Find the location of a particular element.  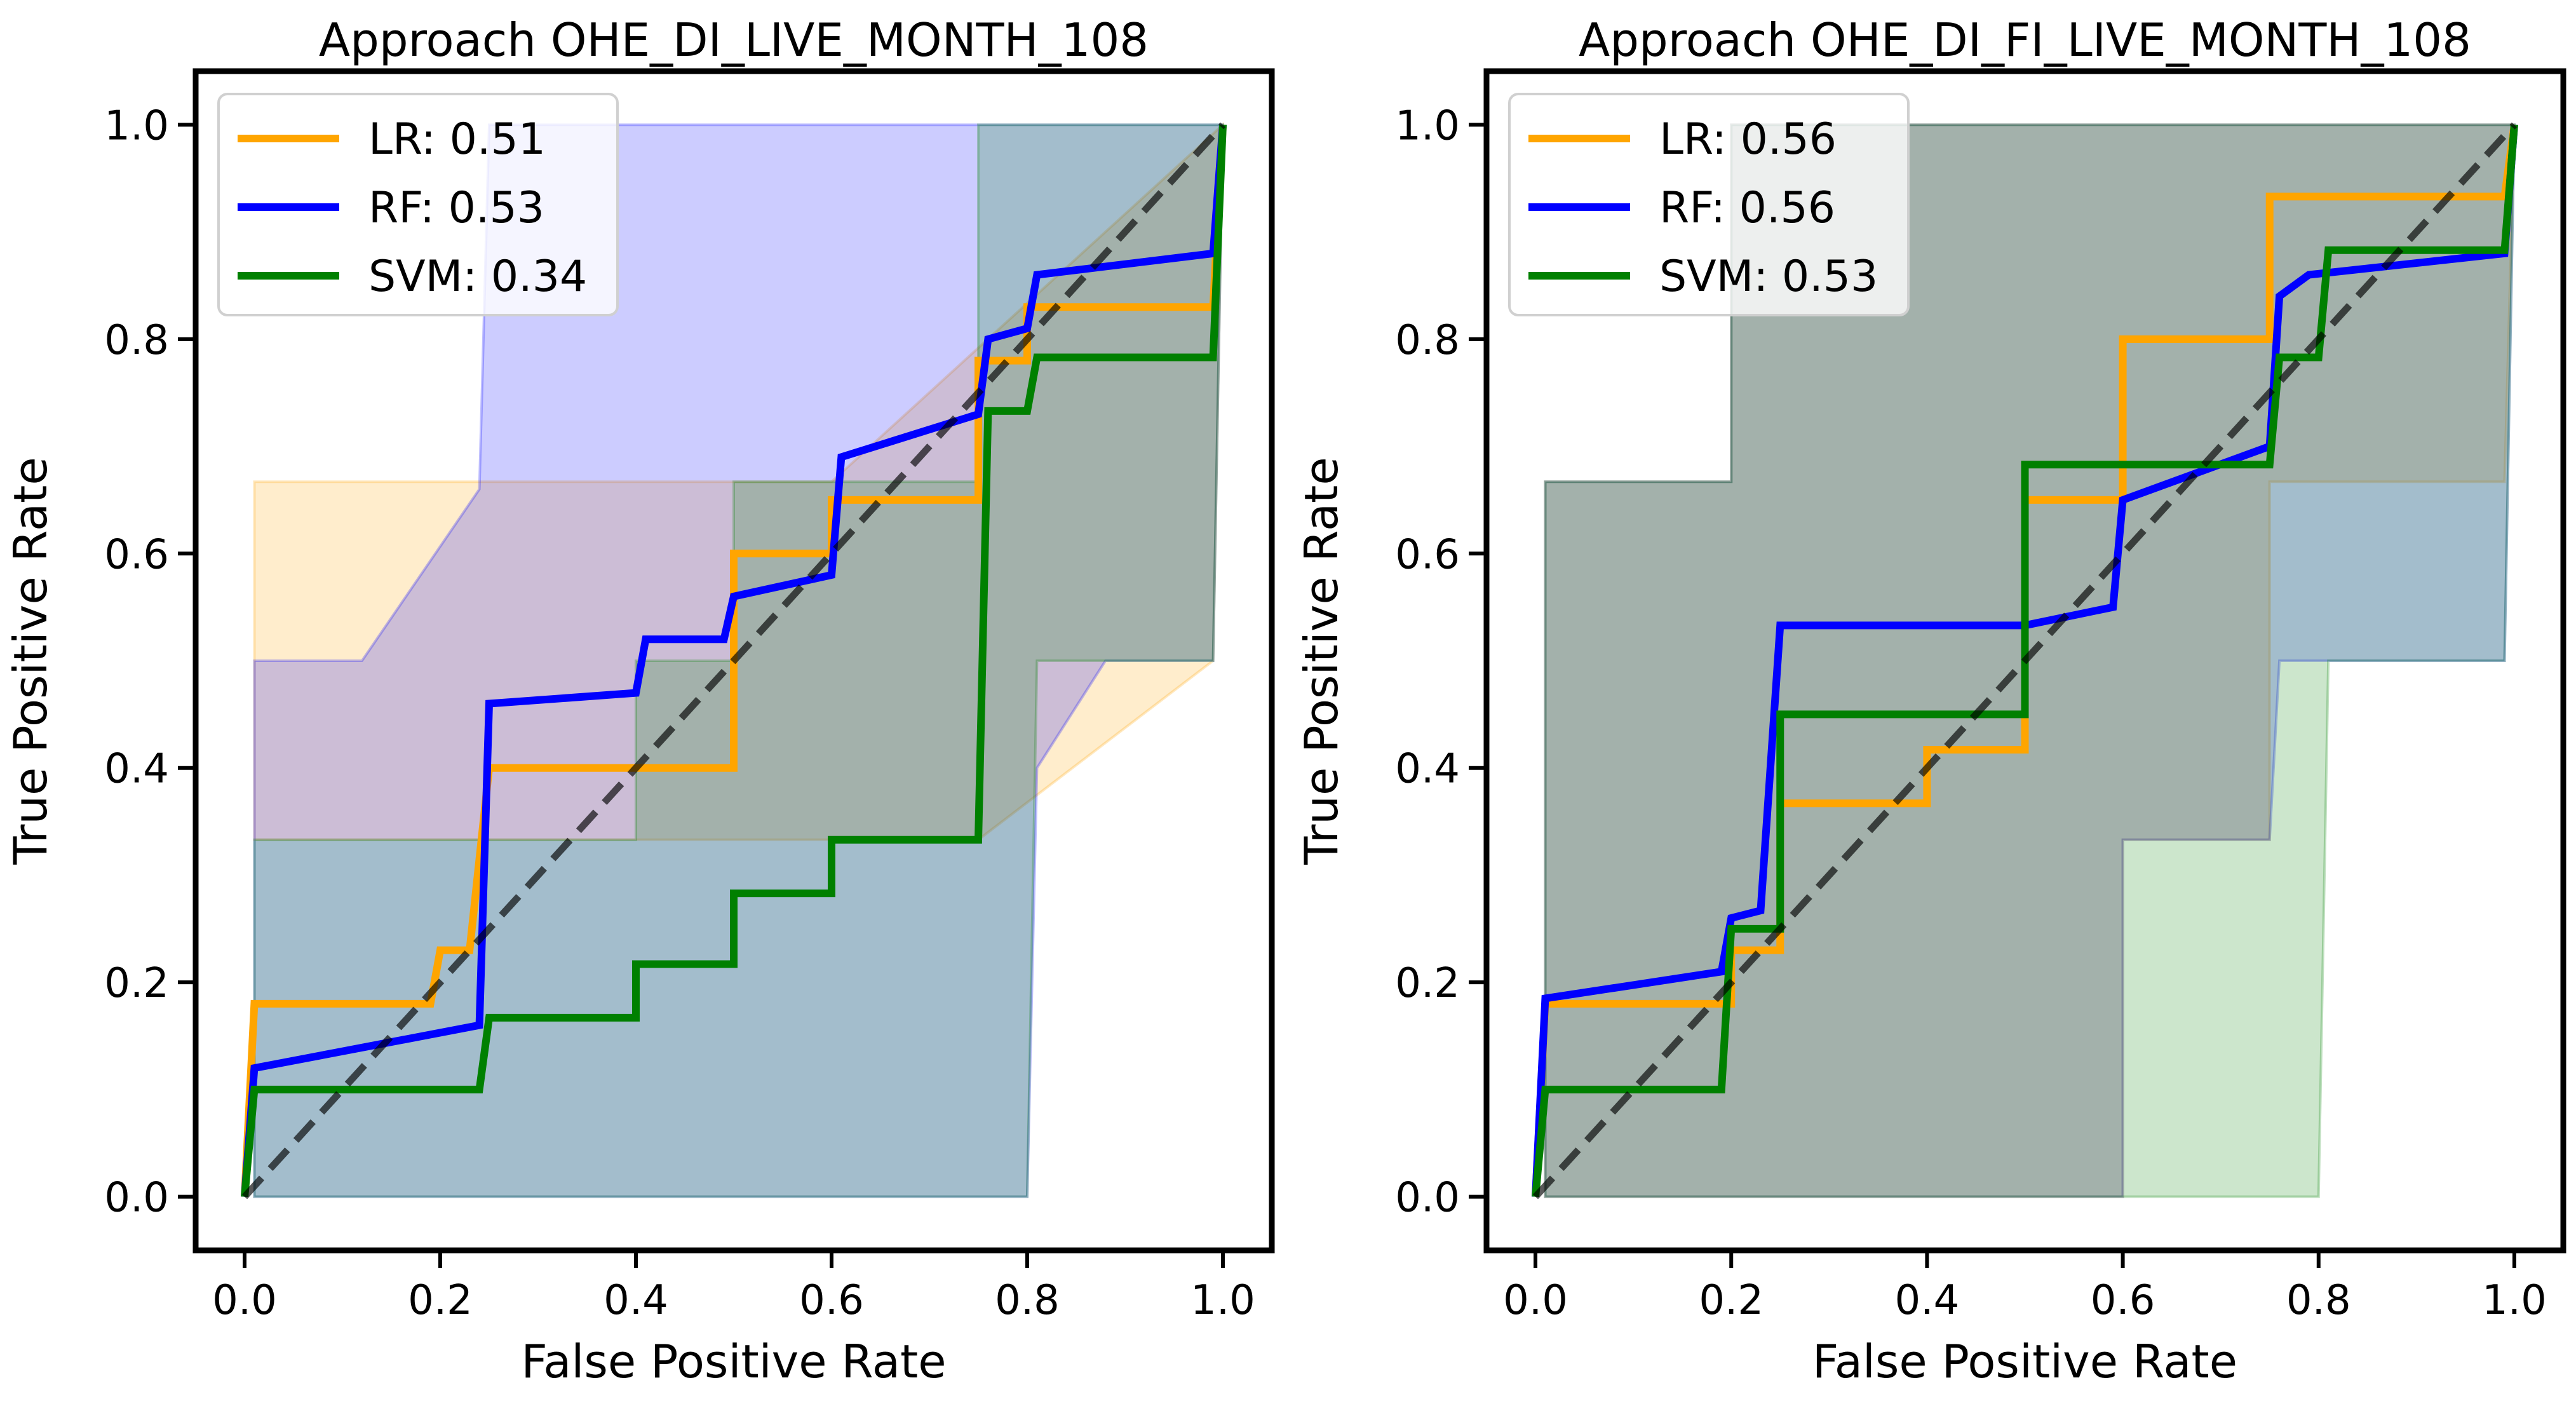

chart-1-ytick-label-2: 0.2 is located at coordinates (136, 983).